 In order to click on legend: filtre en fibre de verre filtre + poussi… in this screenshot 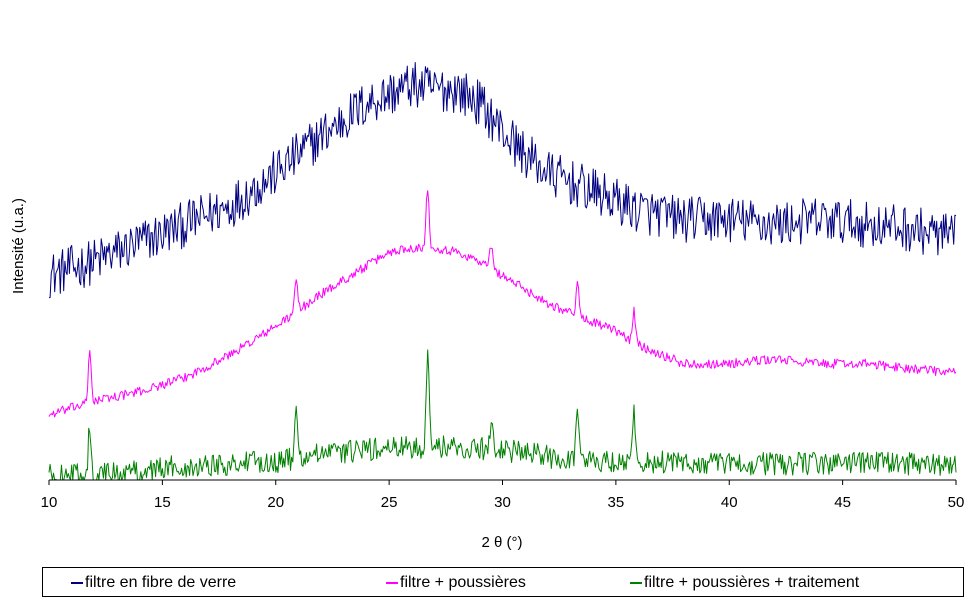, I will do `click(503, 582)`.